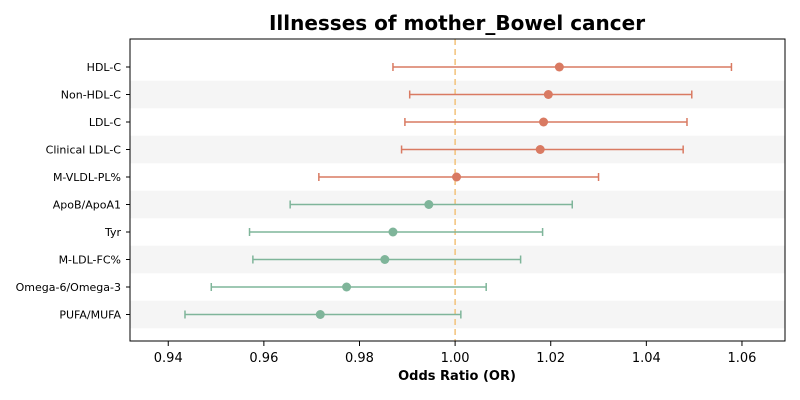 This screenshot has width=800, height=400. Describe the element at coordinates (326, 177) in the screenshot. I see `forest-row: M-VLDL-PL%` at that location.